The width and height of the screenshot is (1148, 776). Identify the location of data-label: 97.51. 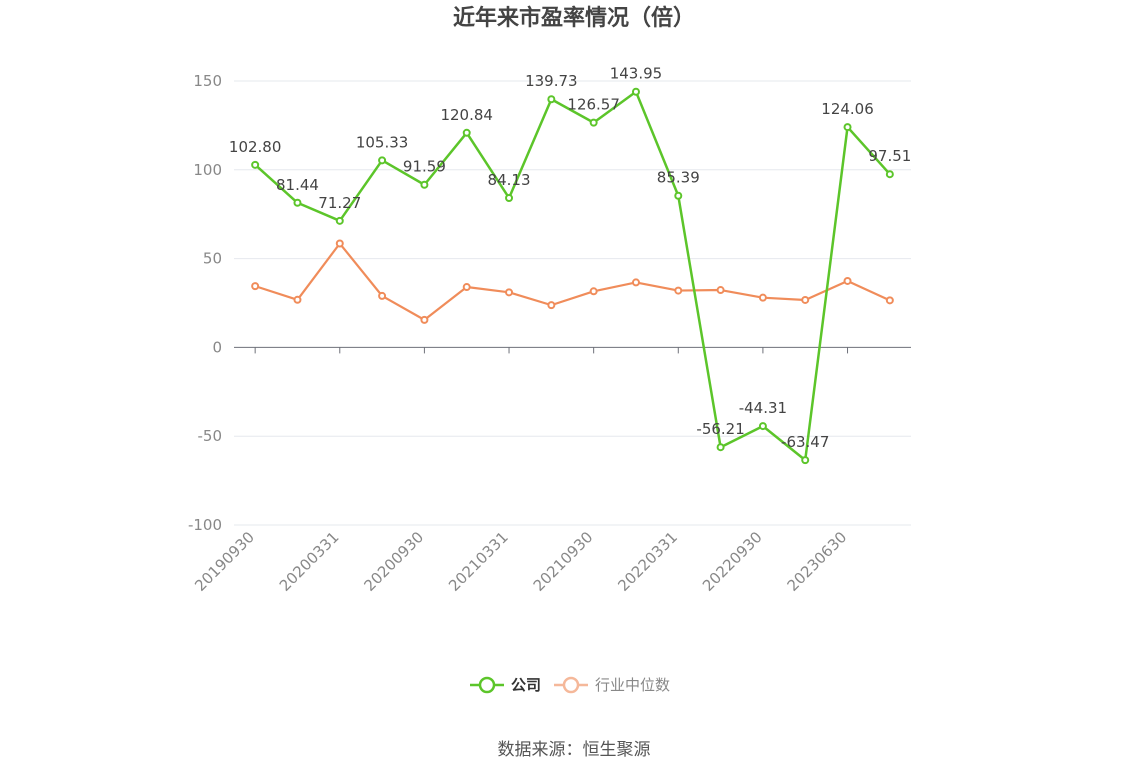
(889, 156).